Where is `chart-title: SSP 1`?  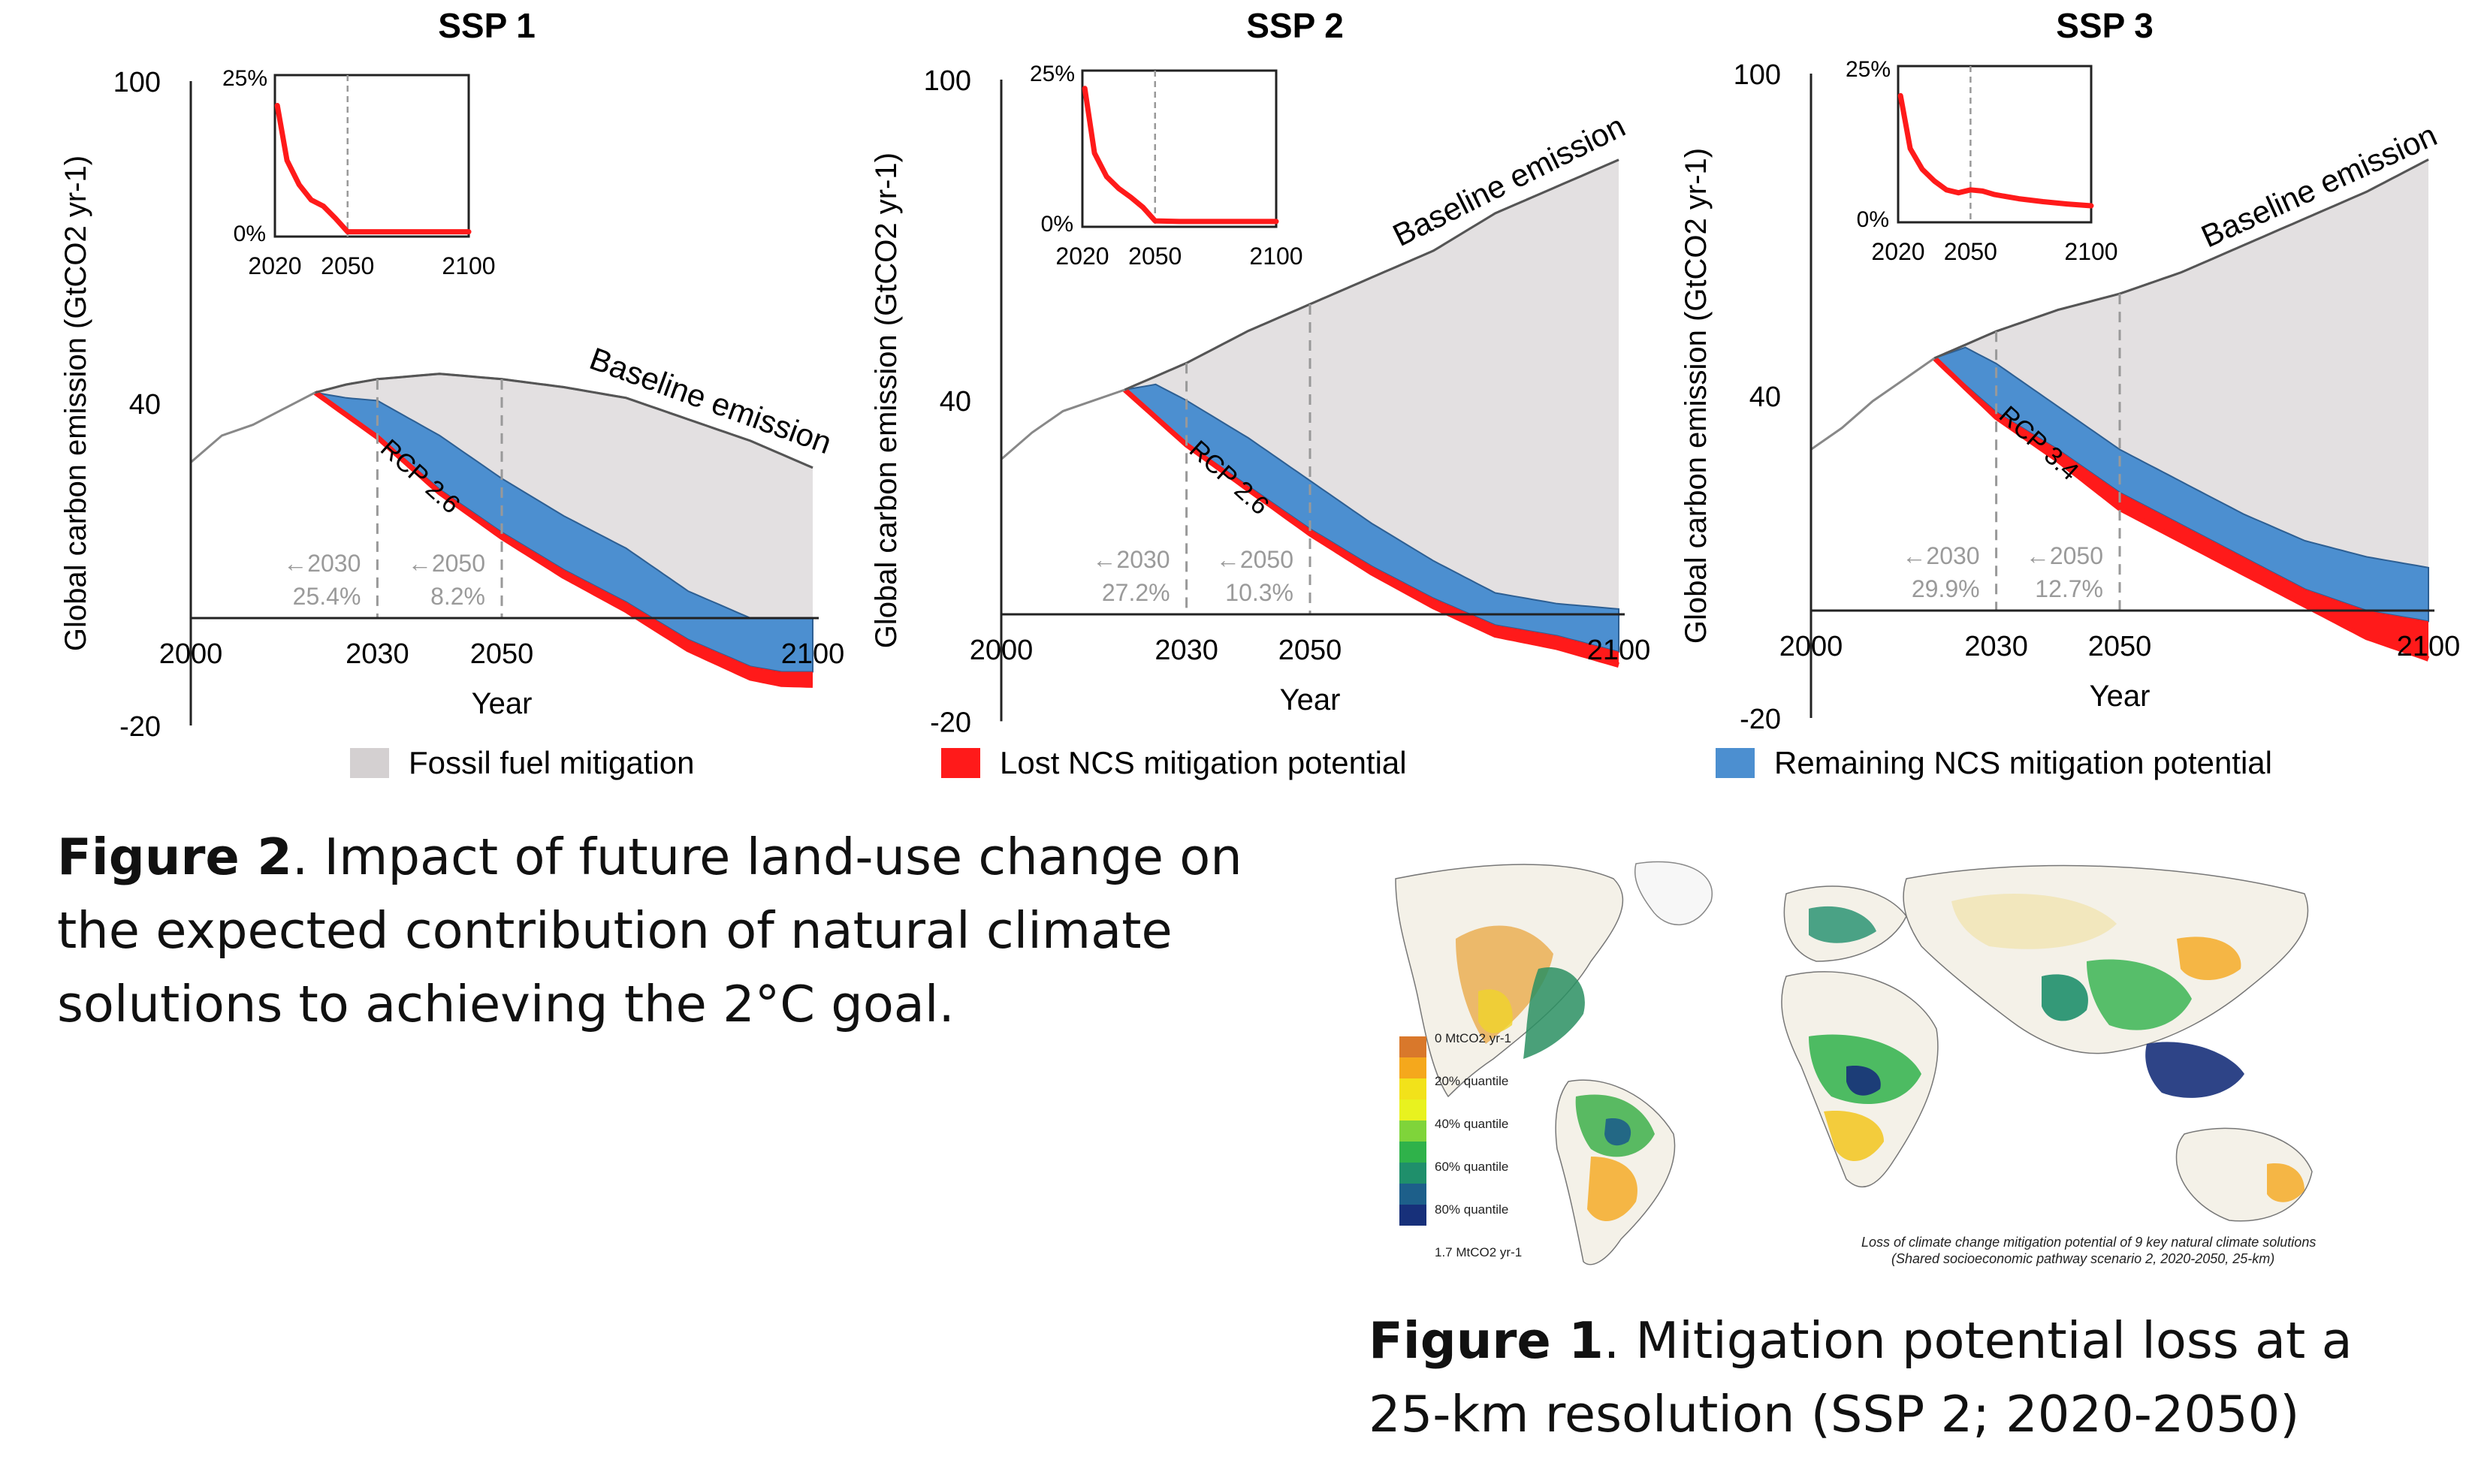
chart-title: SSP 1 is located at coordinates (487, 25).